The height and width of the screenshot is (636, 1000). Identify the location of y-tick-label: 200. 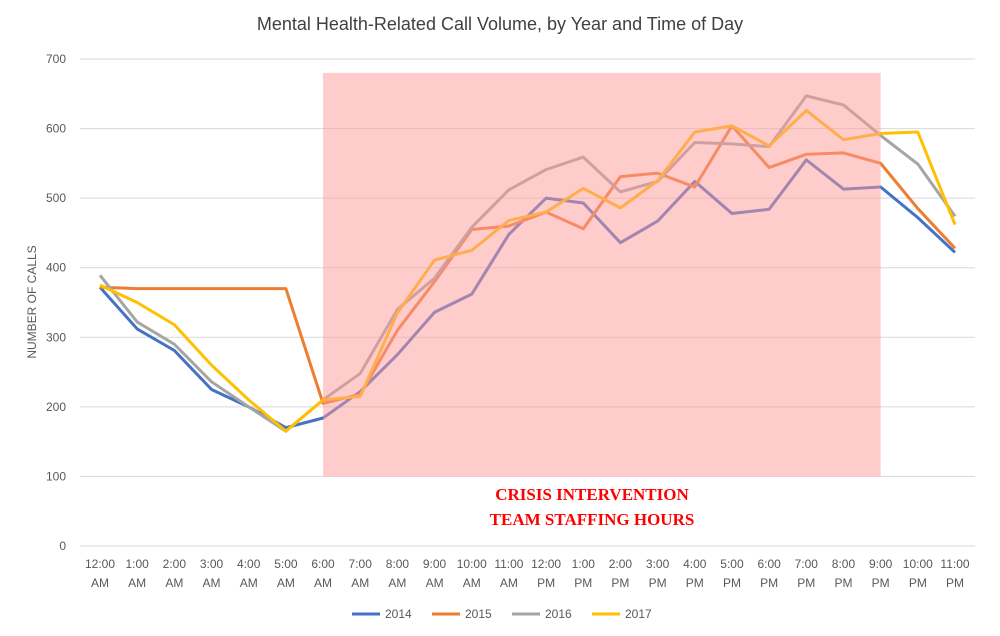
(56, 407).